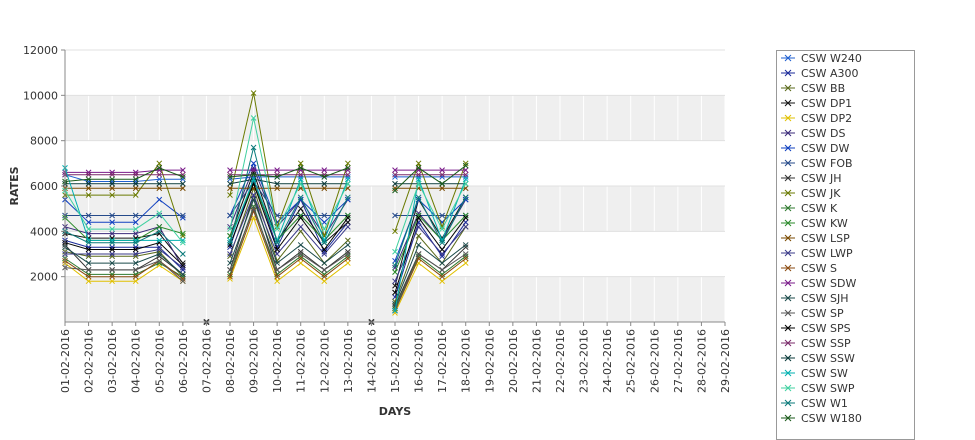 The image size is (975, 440). Describe the element at coordinates (678, 361) in the screenshot. I see `x-tick-label: 27-02-2016` at that location.